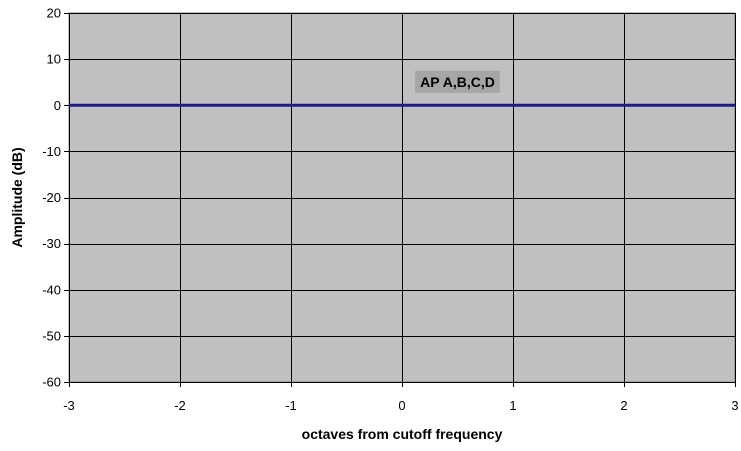 This screenshot has height=451, width=741. What do you see at coordinates (734, 405) in the screenshot?
I see `x-tick-label: 3` at bounding box center [734, 405].